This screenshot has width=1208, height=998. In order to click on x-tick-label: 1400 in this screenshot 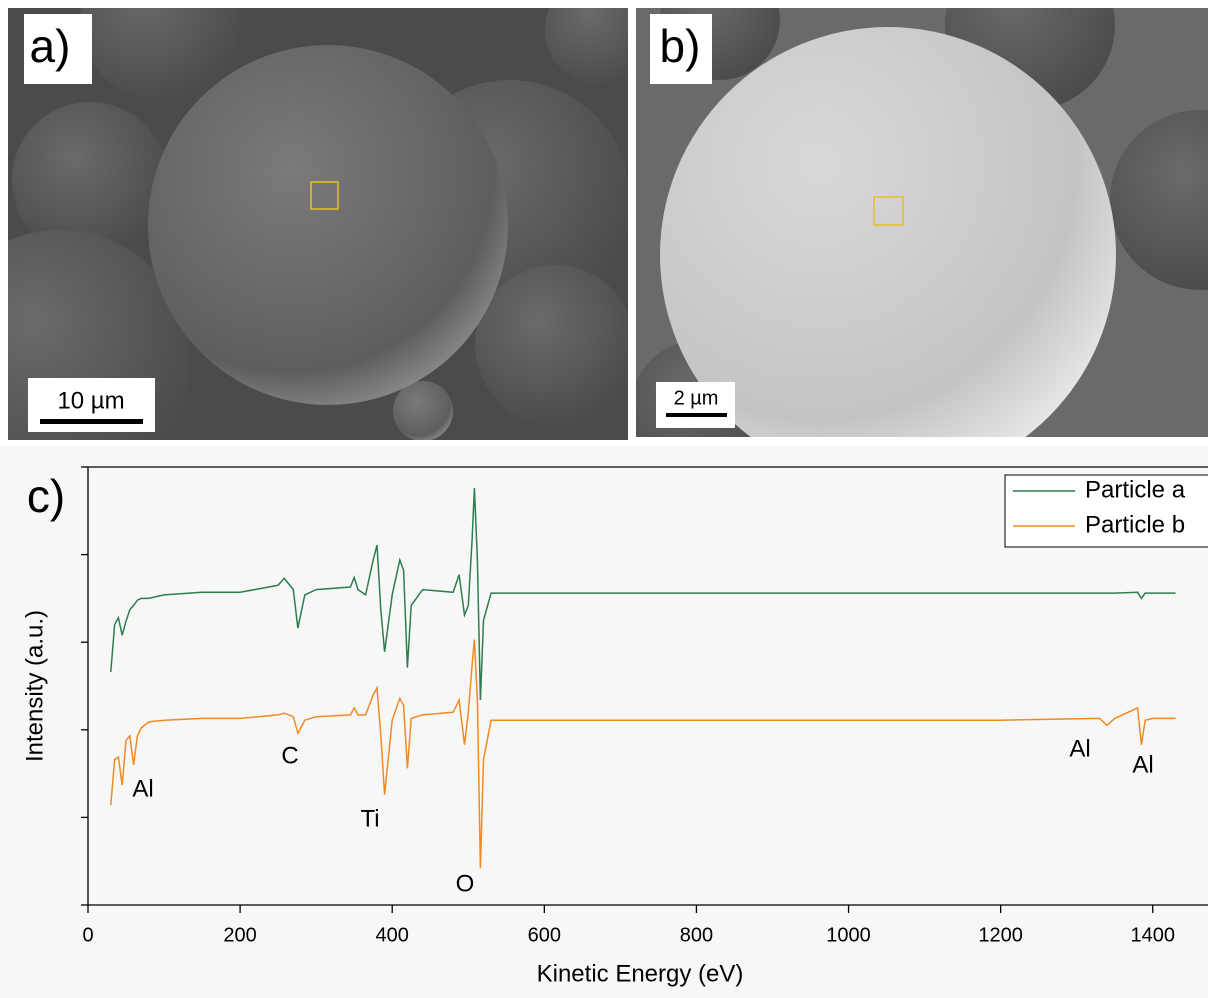, I will do `click(1153, 935)`.